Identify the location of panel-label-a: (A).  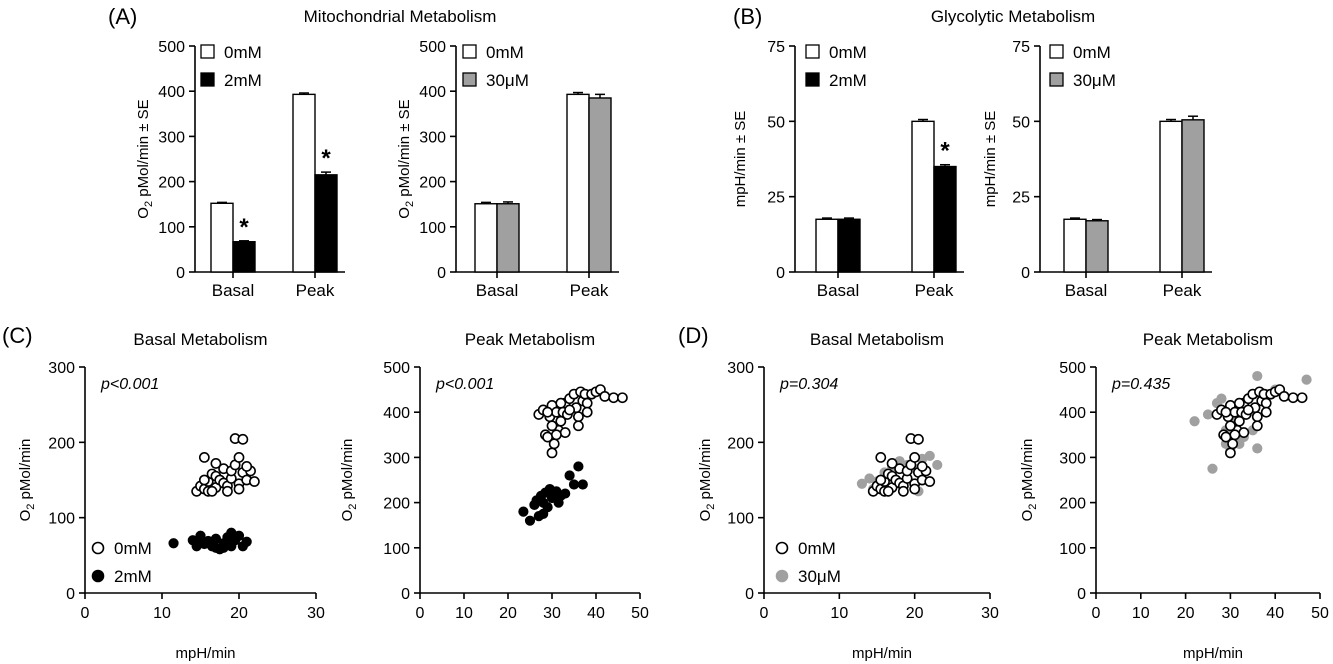
(122, 16).